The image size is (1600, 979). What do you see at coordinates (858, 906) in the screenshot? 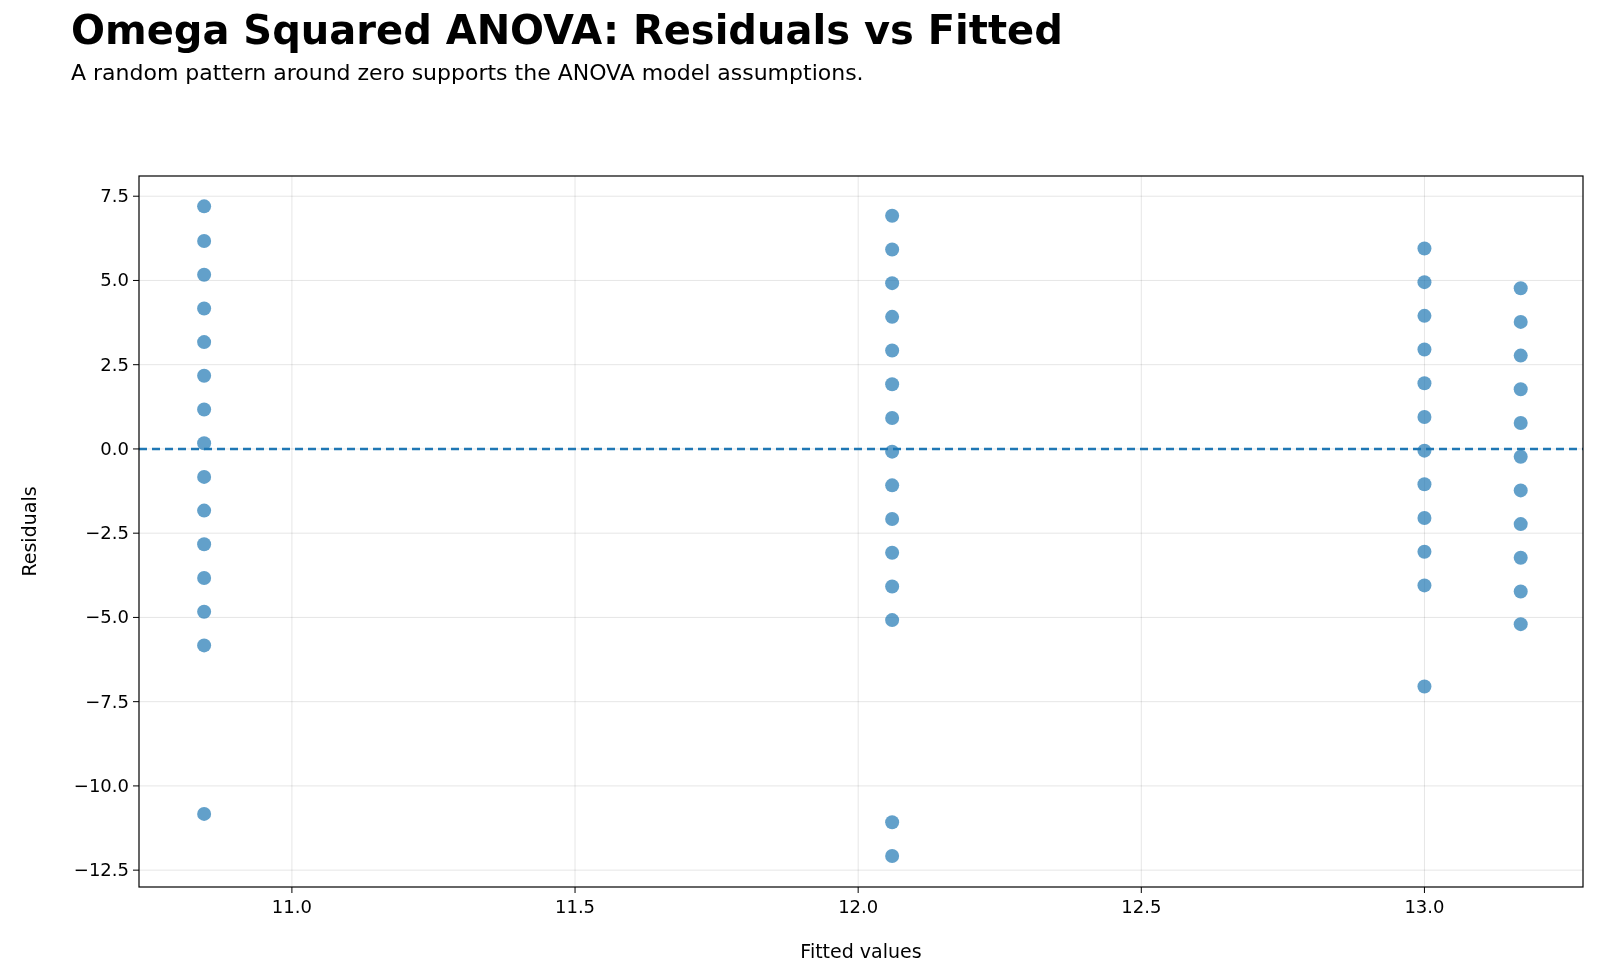
I see `x-tick-label: 12.0` at bounding box center [858, 906].